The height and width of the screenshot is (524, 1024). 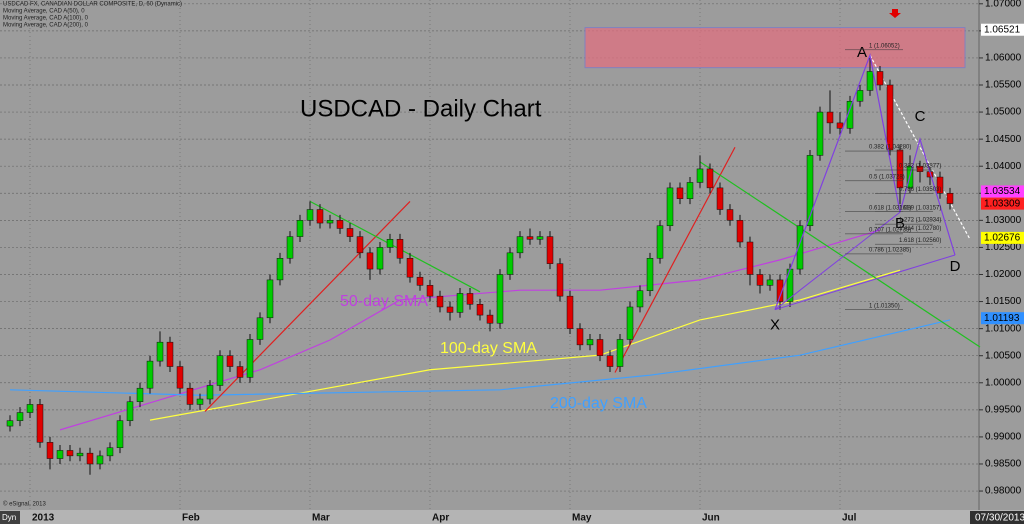 I want to click on fib-label: 0.382 (1.03877), so click(x=920, y=167).